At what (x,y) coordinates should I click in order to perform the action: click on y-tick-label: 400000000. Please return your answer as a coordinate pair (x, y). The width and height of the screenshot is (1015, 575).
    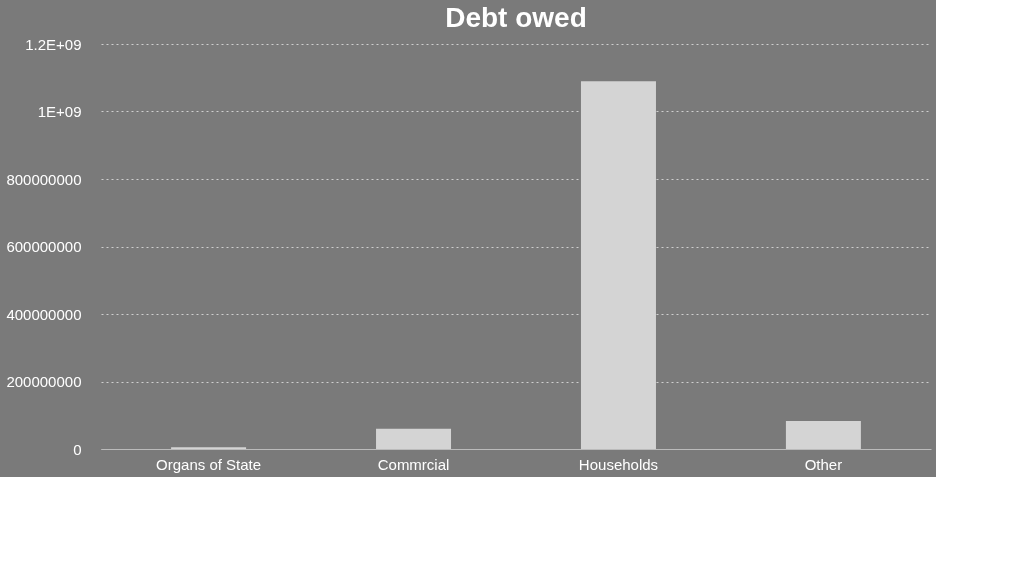
    Looking at the image, I should click on (44, 314).